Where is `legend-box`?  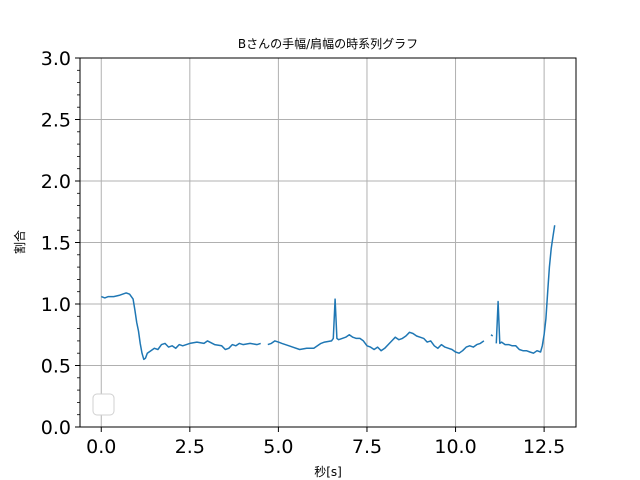 legend-box is located at coordinates (103, 404).